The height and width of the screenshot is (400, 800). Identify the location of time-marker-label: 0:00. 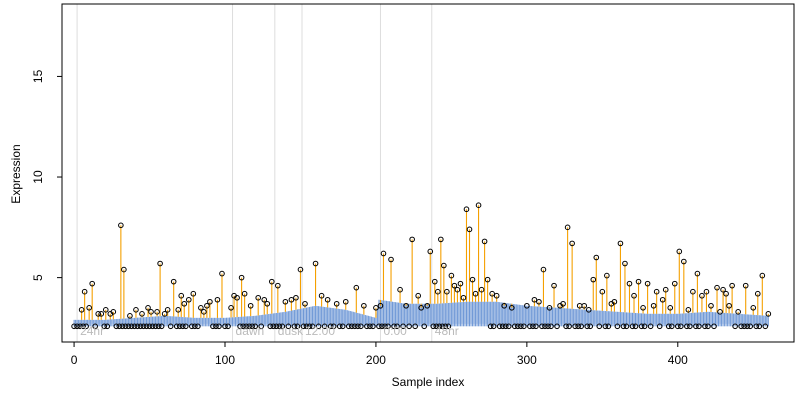
(395, 331).